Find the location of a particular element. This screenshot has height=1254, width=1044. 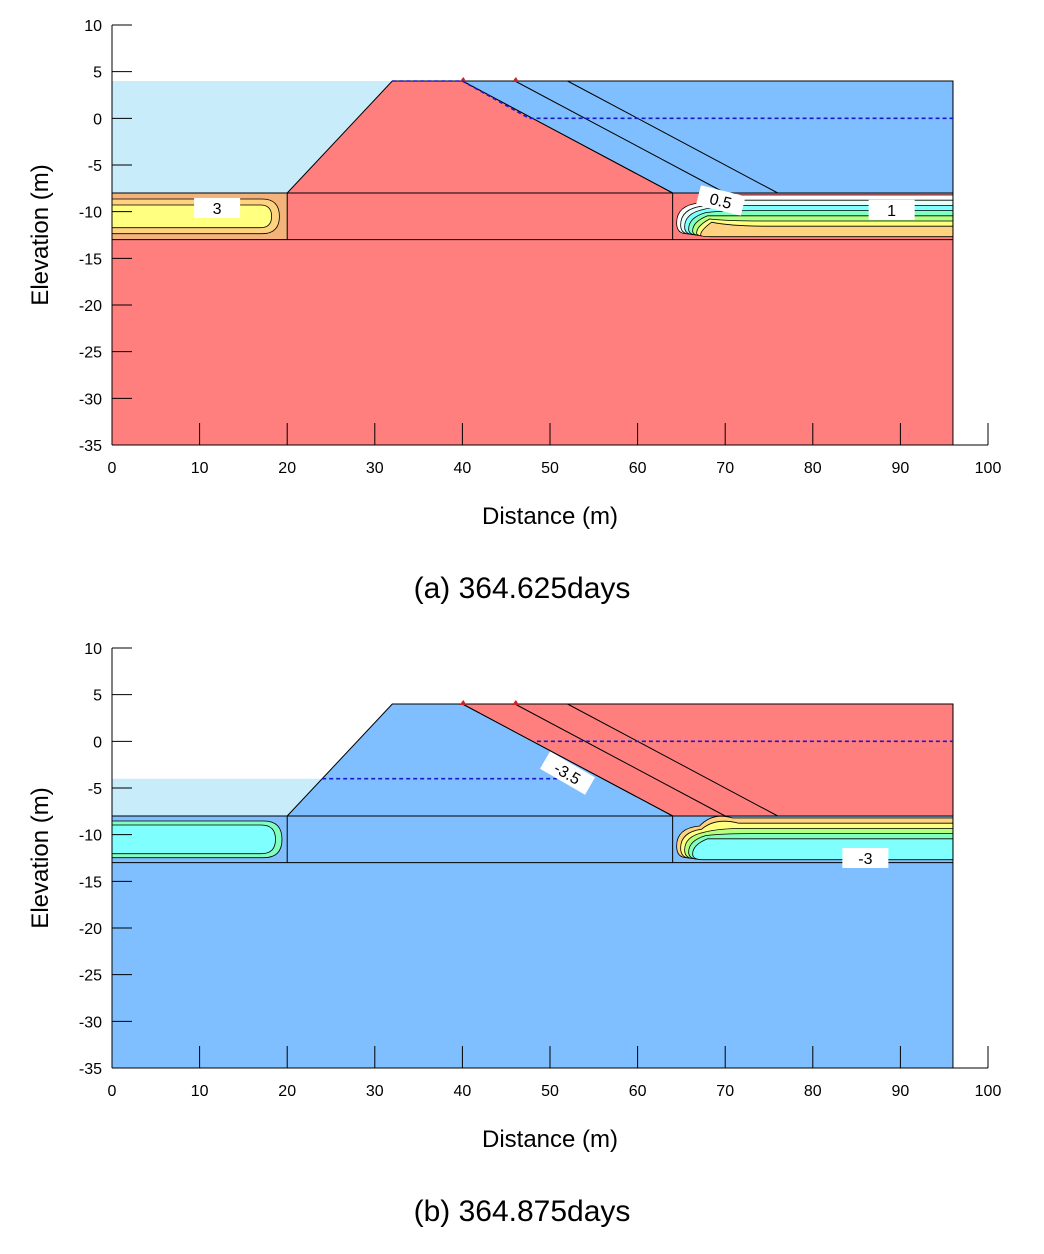

contour-label-text: 0.5 is located at coordinates (721, 202).